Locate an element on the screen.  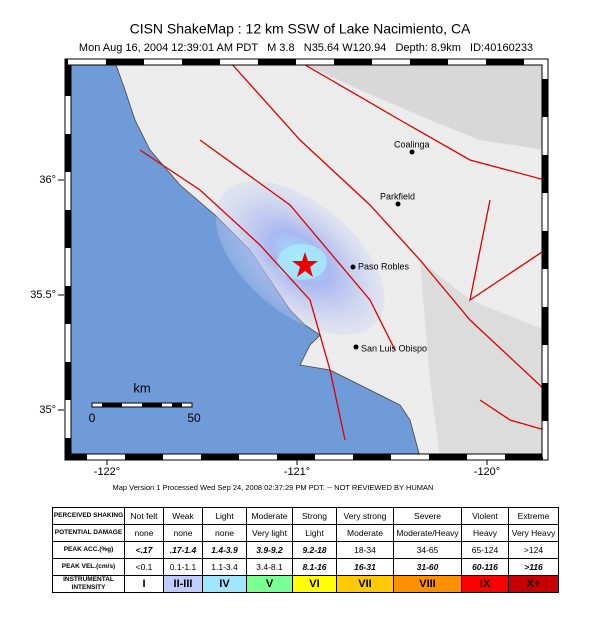
table-cell: Violent is located at coordinates (485, 516).